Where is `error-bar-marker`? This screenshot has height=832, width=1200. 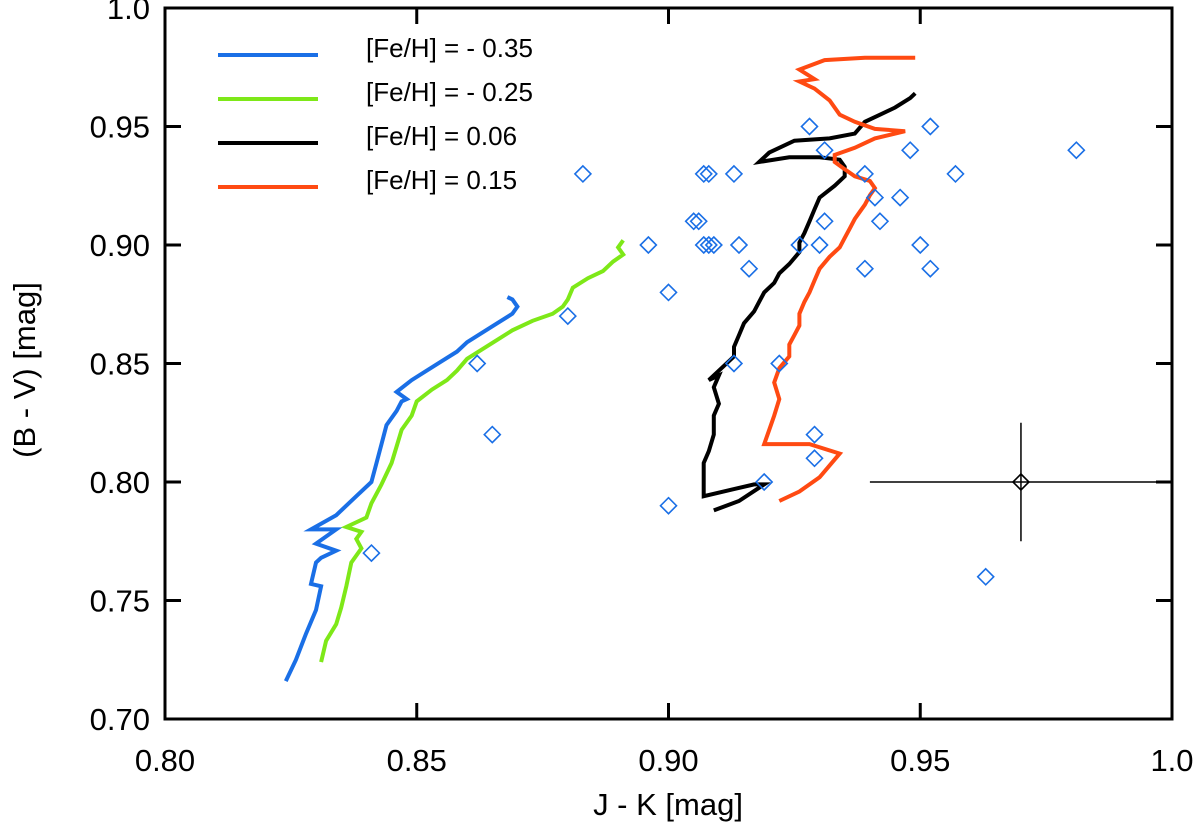 error-bar-marker is located at coordinates (1021, 482).